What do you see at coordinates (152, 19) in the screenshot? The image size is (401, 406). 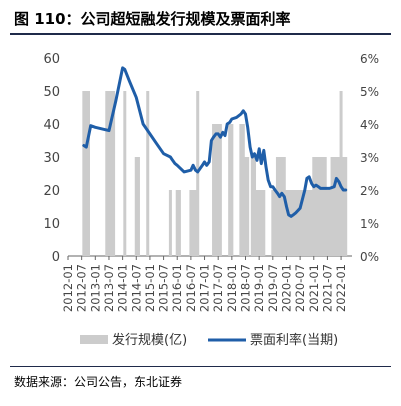 I see `figure-title: 图 110：公司超短融发行规模及票面利率` at bounding box center [152, 19].